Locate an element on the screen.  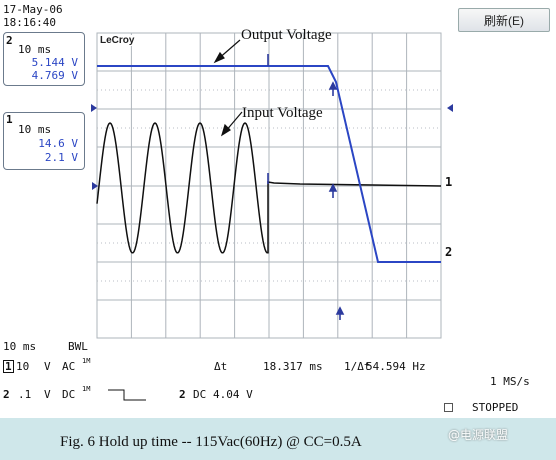
sample-rate: 1 MS/s is located at coordinates (510, 381).